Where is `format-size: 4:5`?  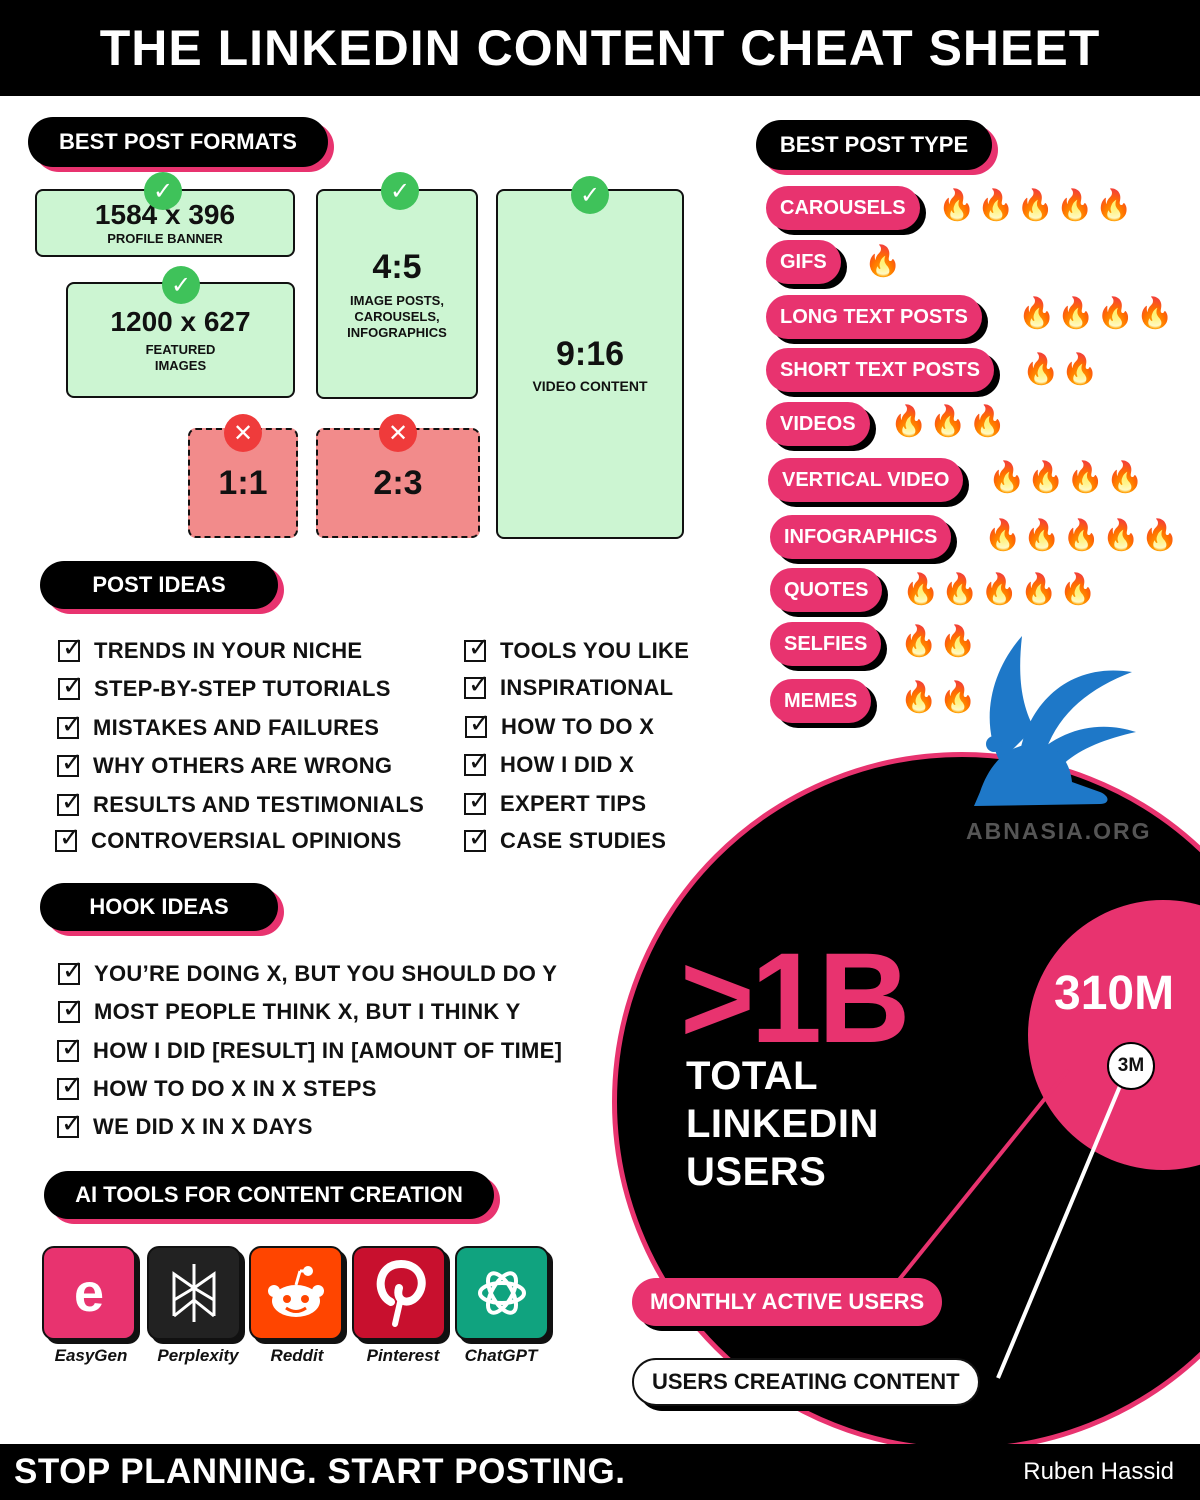 format-size: 4:5 is located at coordinates (397, 266).